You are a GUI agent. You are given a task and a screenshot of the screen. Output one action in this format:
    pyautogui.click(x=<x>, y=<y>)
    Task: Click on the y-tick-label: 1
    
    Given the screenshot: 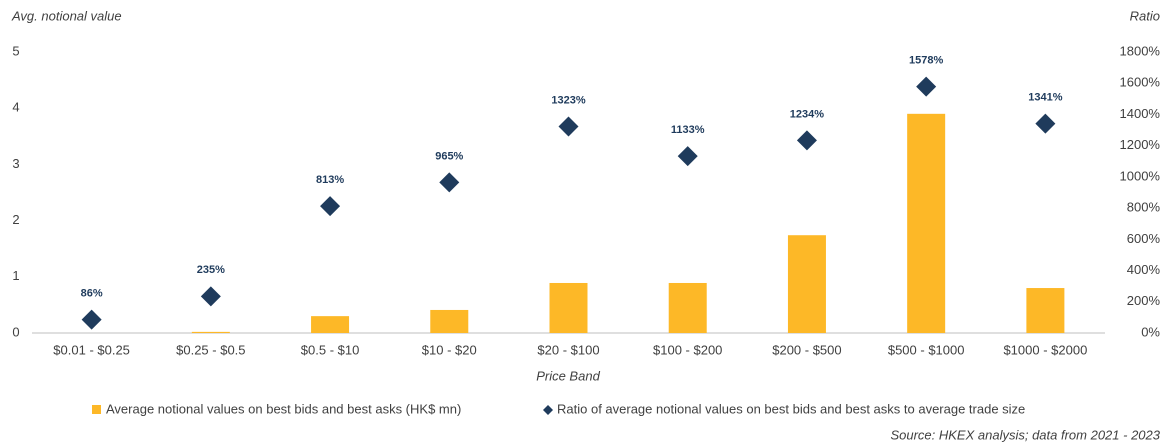 What is the action you would take?
    pyautogui.click(x=15, y=275)
    